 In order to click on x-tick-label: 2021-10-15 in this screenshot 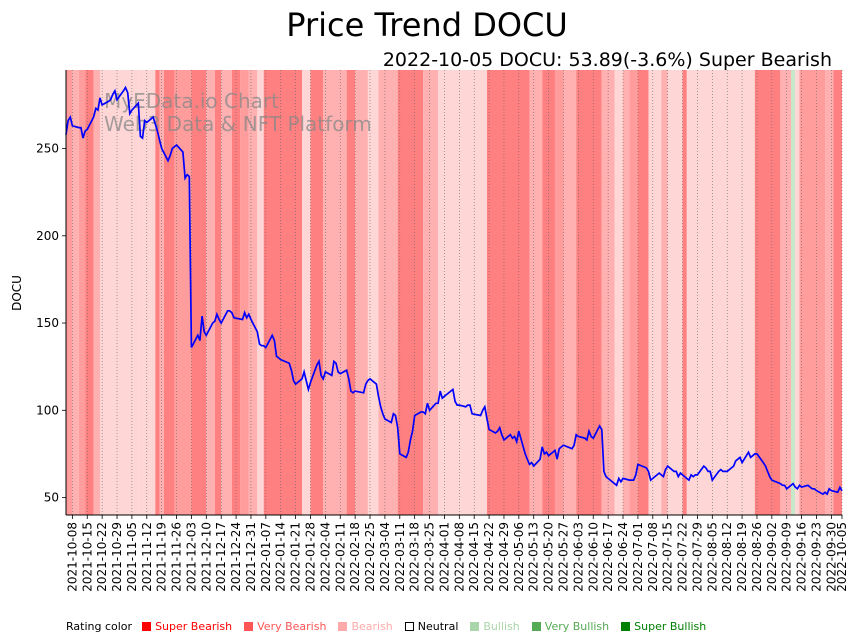, I will do `click(87, 557)`.